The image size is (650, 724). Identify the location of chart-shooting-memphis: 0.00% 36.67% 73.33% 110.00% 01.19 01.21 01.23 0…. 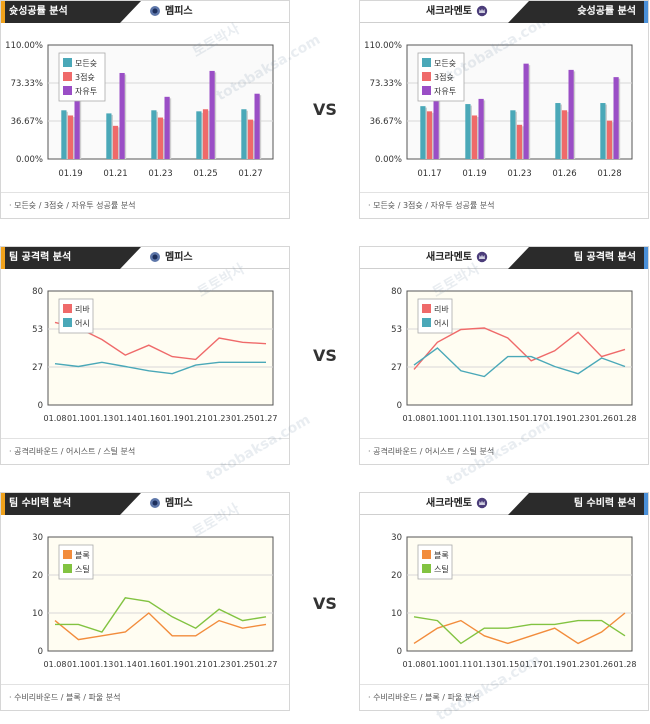
(139, 110).